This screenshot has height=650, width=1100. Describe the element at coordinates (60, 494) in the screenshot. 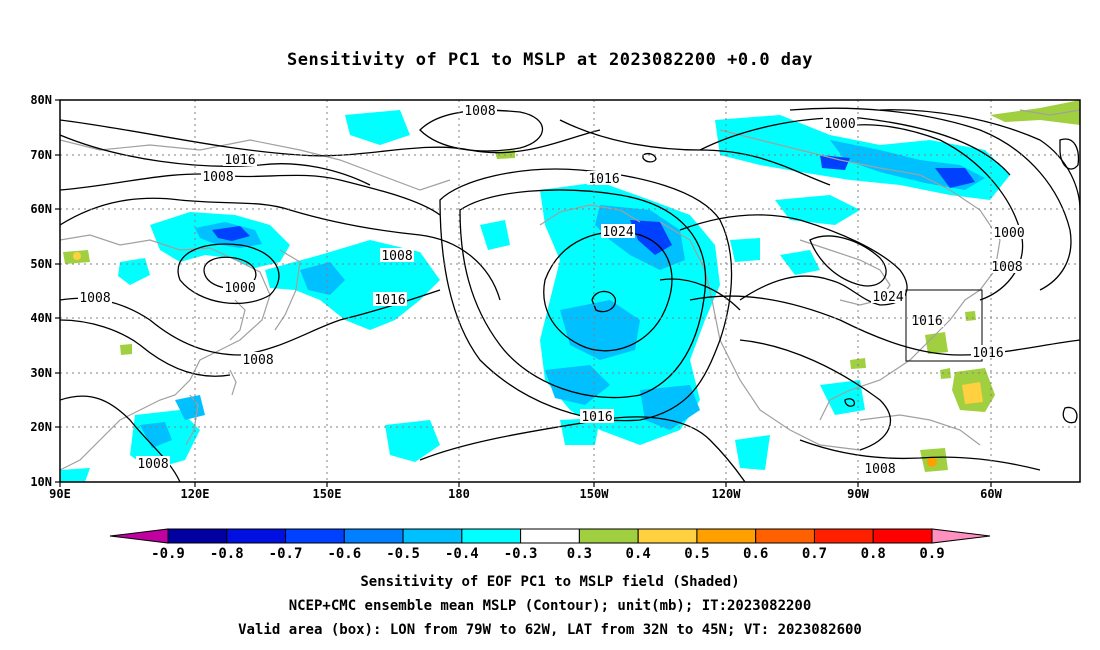

I see `lon-label: 90E` at that location.